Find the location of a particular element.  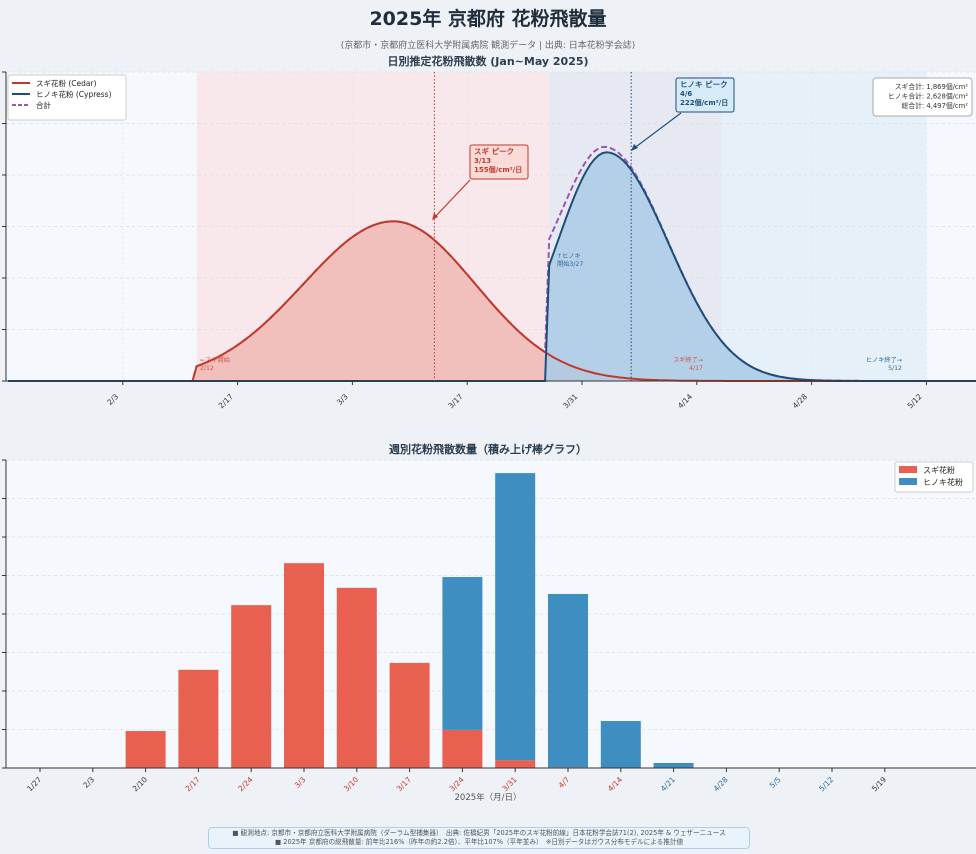

sugi-peak-annotation-text: 3/13 is located at coordinates (482, 161).